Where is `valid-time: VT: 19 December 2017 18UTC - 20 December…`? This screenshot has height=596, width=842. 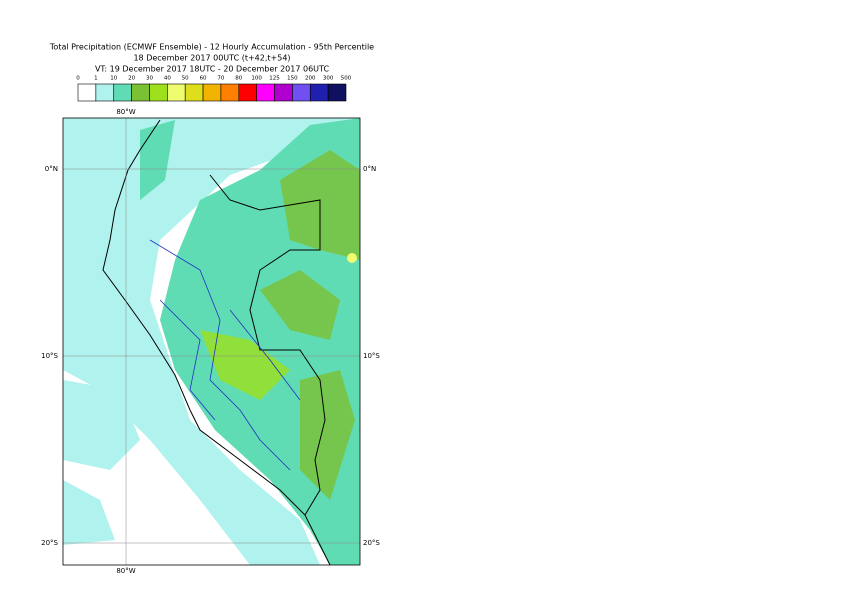
valid-time: VT: 19 December 2017 18UTC - 20 December… is located at coordinates (212, 69).